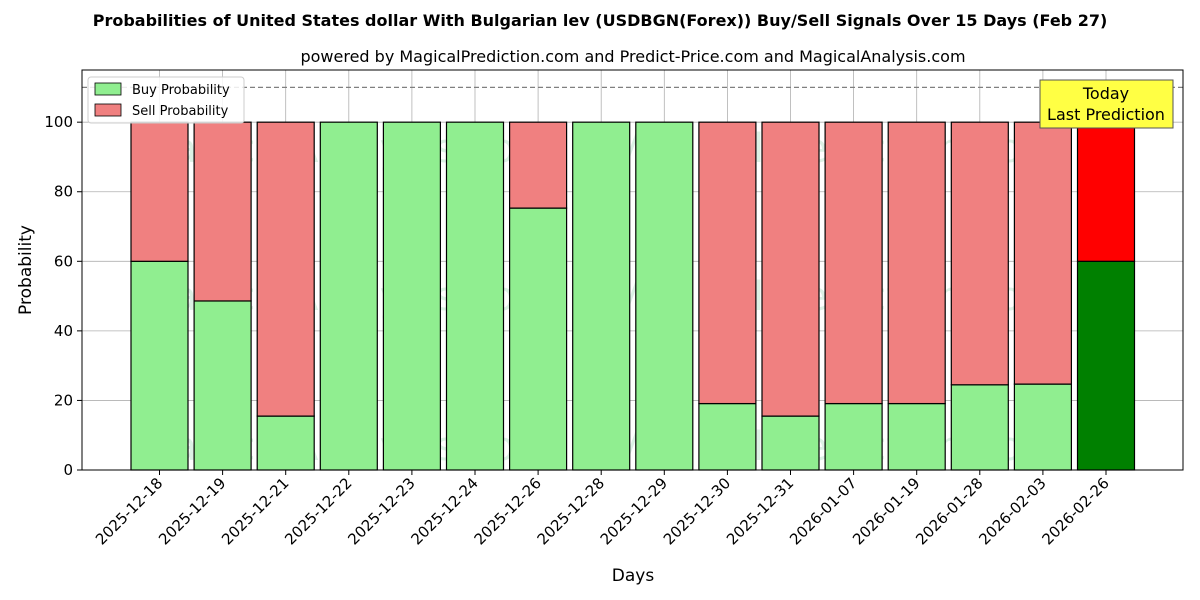 The height and width of the screenshot is (600, 1200). Describe the element at coordinates (886, 511) in the screenshot. I see `x-tick-label: 2026-01-19` at that location.